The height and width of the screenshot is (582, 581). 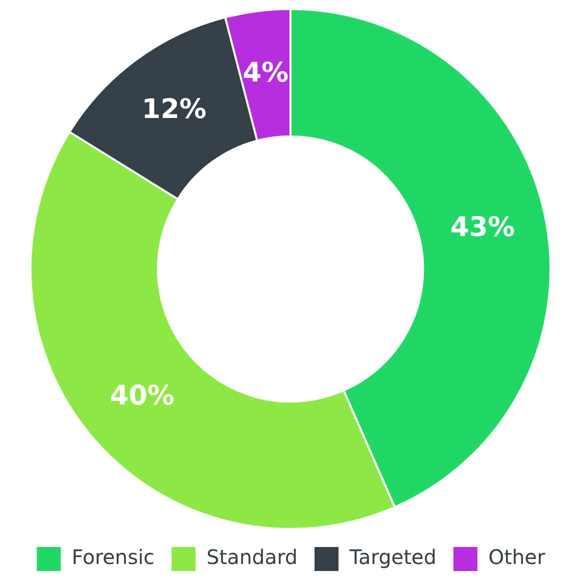 What do you see at coordinates (482, 227) in the screenshot?
I see `data-label: 43%` at bounding box center [482, 227].